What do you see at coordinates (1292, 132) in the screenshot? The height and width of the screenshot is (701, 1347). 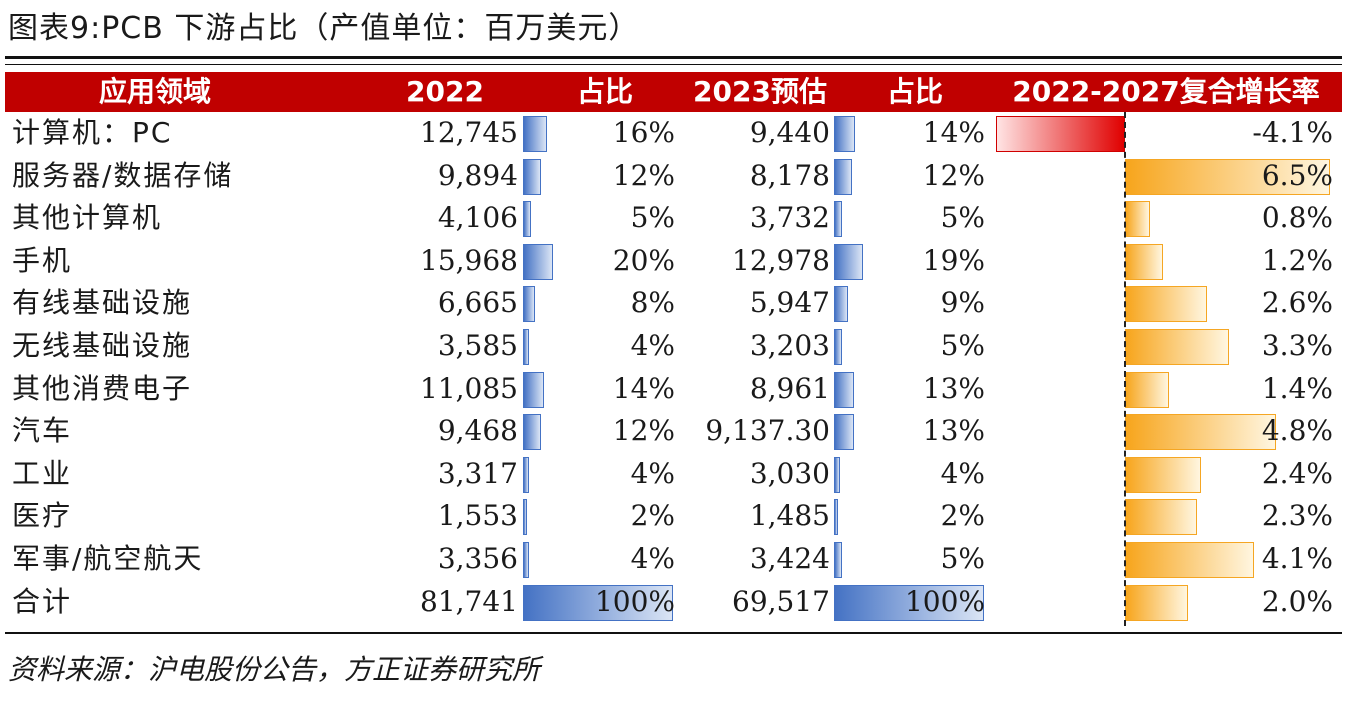 I see `cagr-value: -4.1%` at bounding box center [1292, 132].